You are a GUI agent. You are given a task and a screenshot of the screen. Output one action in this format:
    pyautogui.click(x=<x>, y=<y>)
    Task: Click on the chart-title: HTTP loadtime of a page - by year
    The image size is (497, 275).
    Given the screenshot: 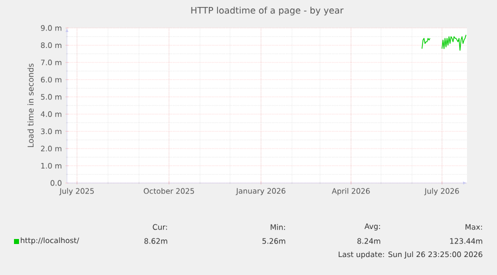 What is the action you would take?
    pyautogui.click(x=267, y=11)
    